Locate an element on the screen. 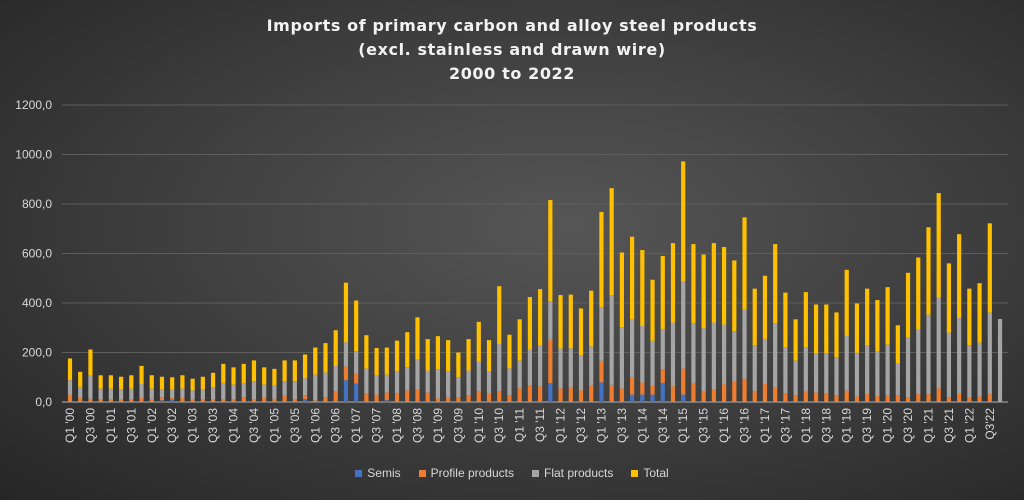 Image resolution: width=1024 pixels, height=500 pixels. x-tick-label: Q1 '11 is located at coordinates (520, 425).